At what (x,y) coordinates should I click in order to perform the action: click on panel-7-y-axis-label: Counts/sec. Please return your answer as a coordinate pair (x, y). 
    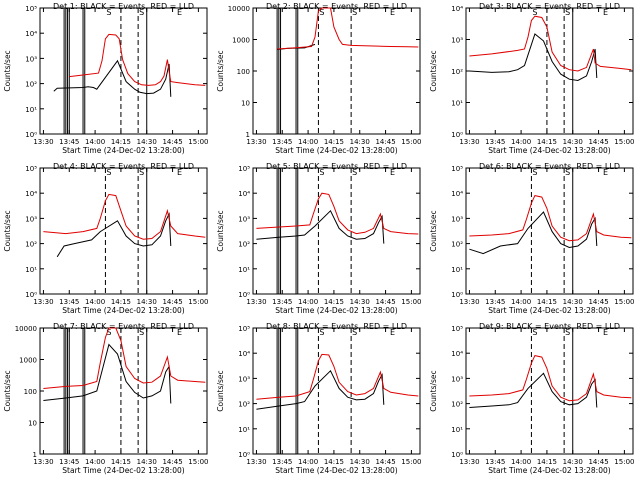
    Looking at the image, I should click on (7, 390).